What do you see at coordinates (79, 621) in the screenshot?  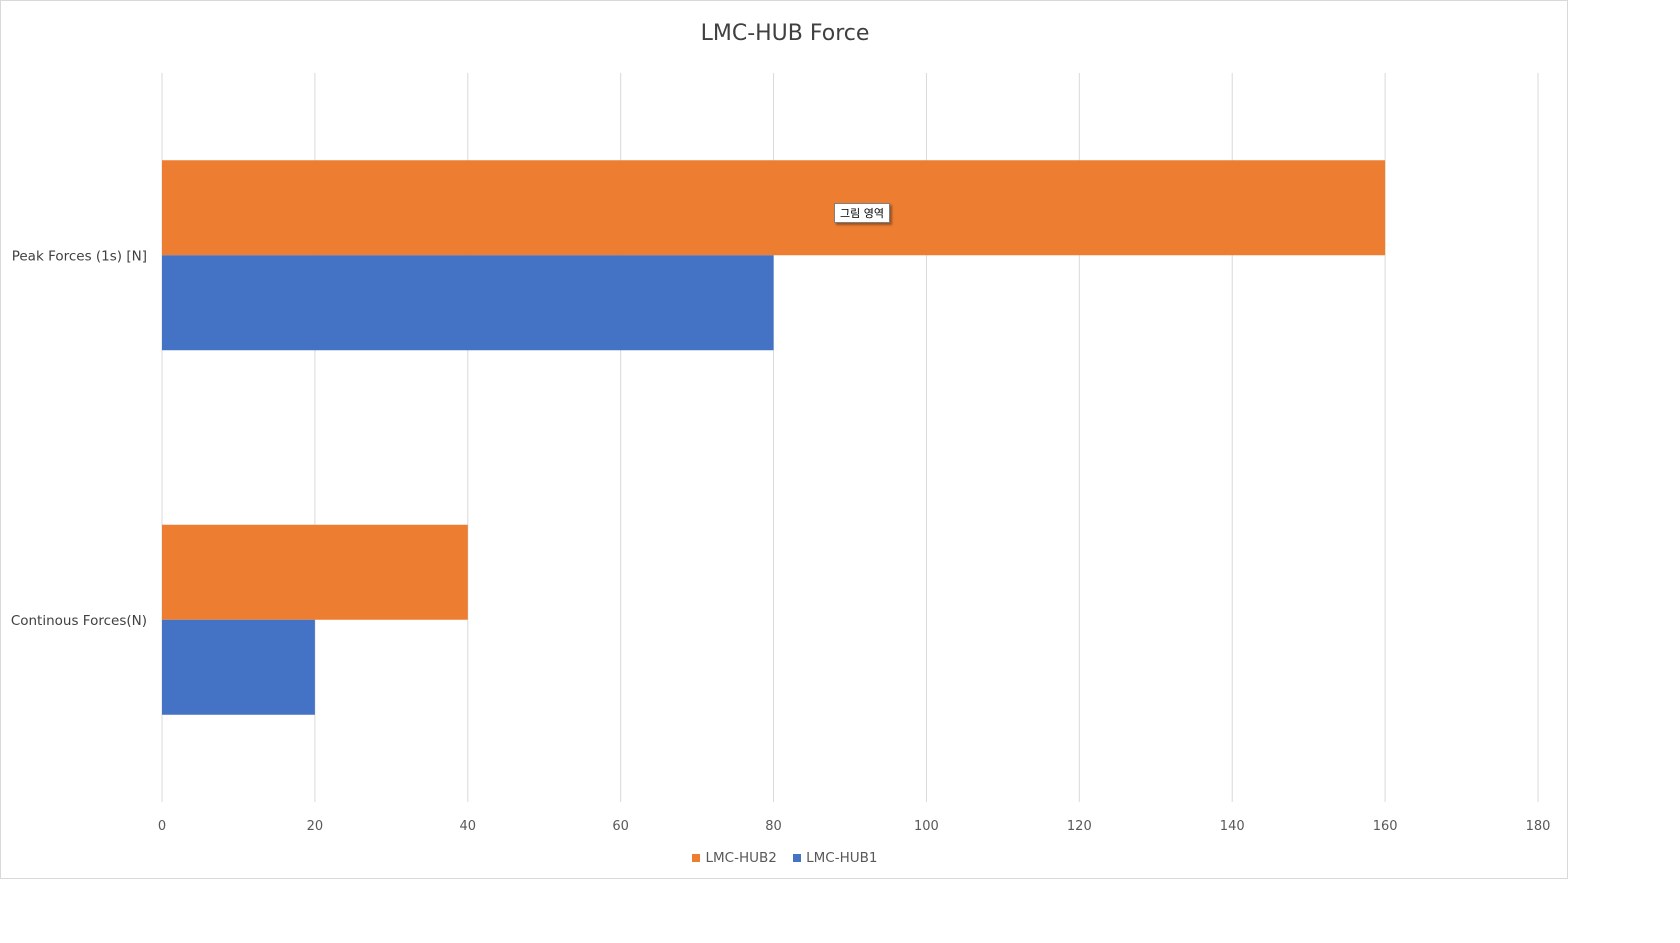 I see `category-label-1: Continous Forces(N)` at bounding box center [79, 621].